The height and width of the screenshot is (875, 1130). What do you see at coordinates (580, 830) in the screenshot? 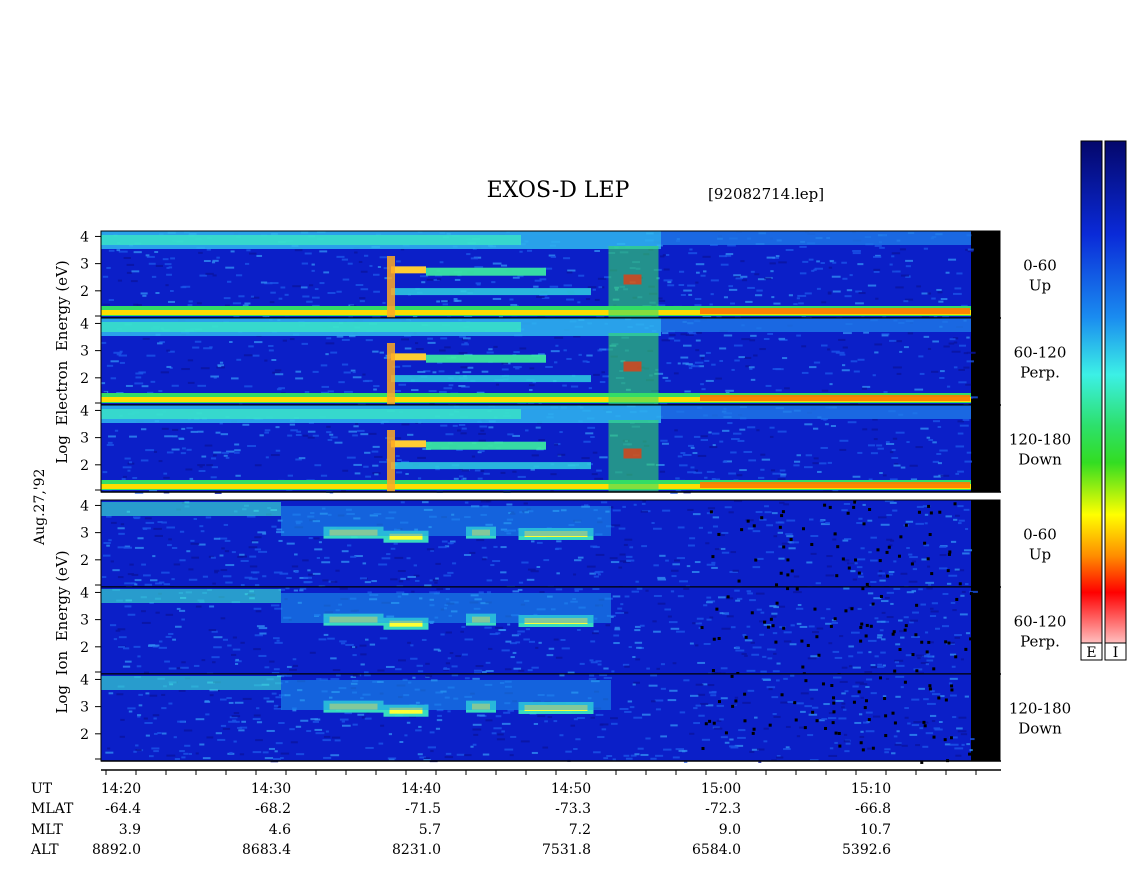
I see `x-tick-mlt: 7.2` at bounding box center [580, 830].